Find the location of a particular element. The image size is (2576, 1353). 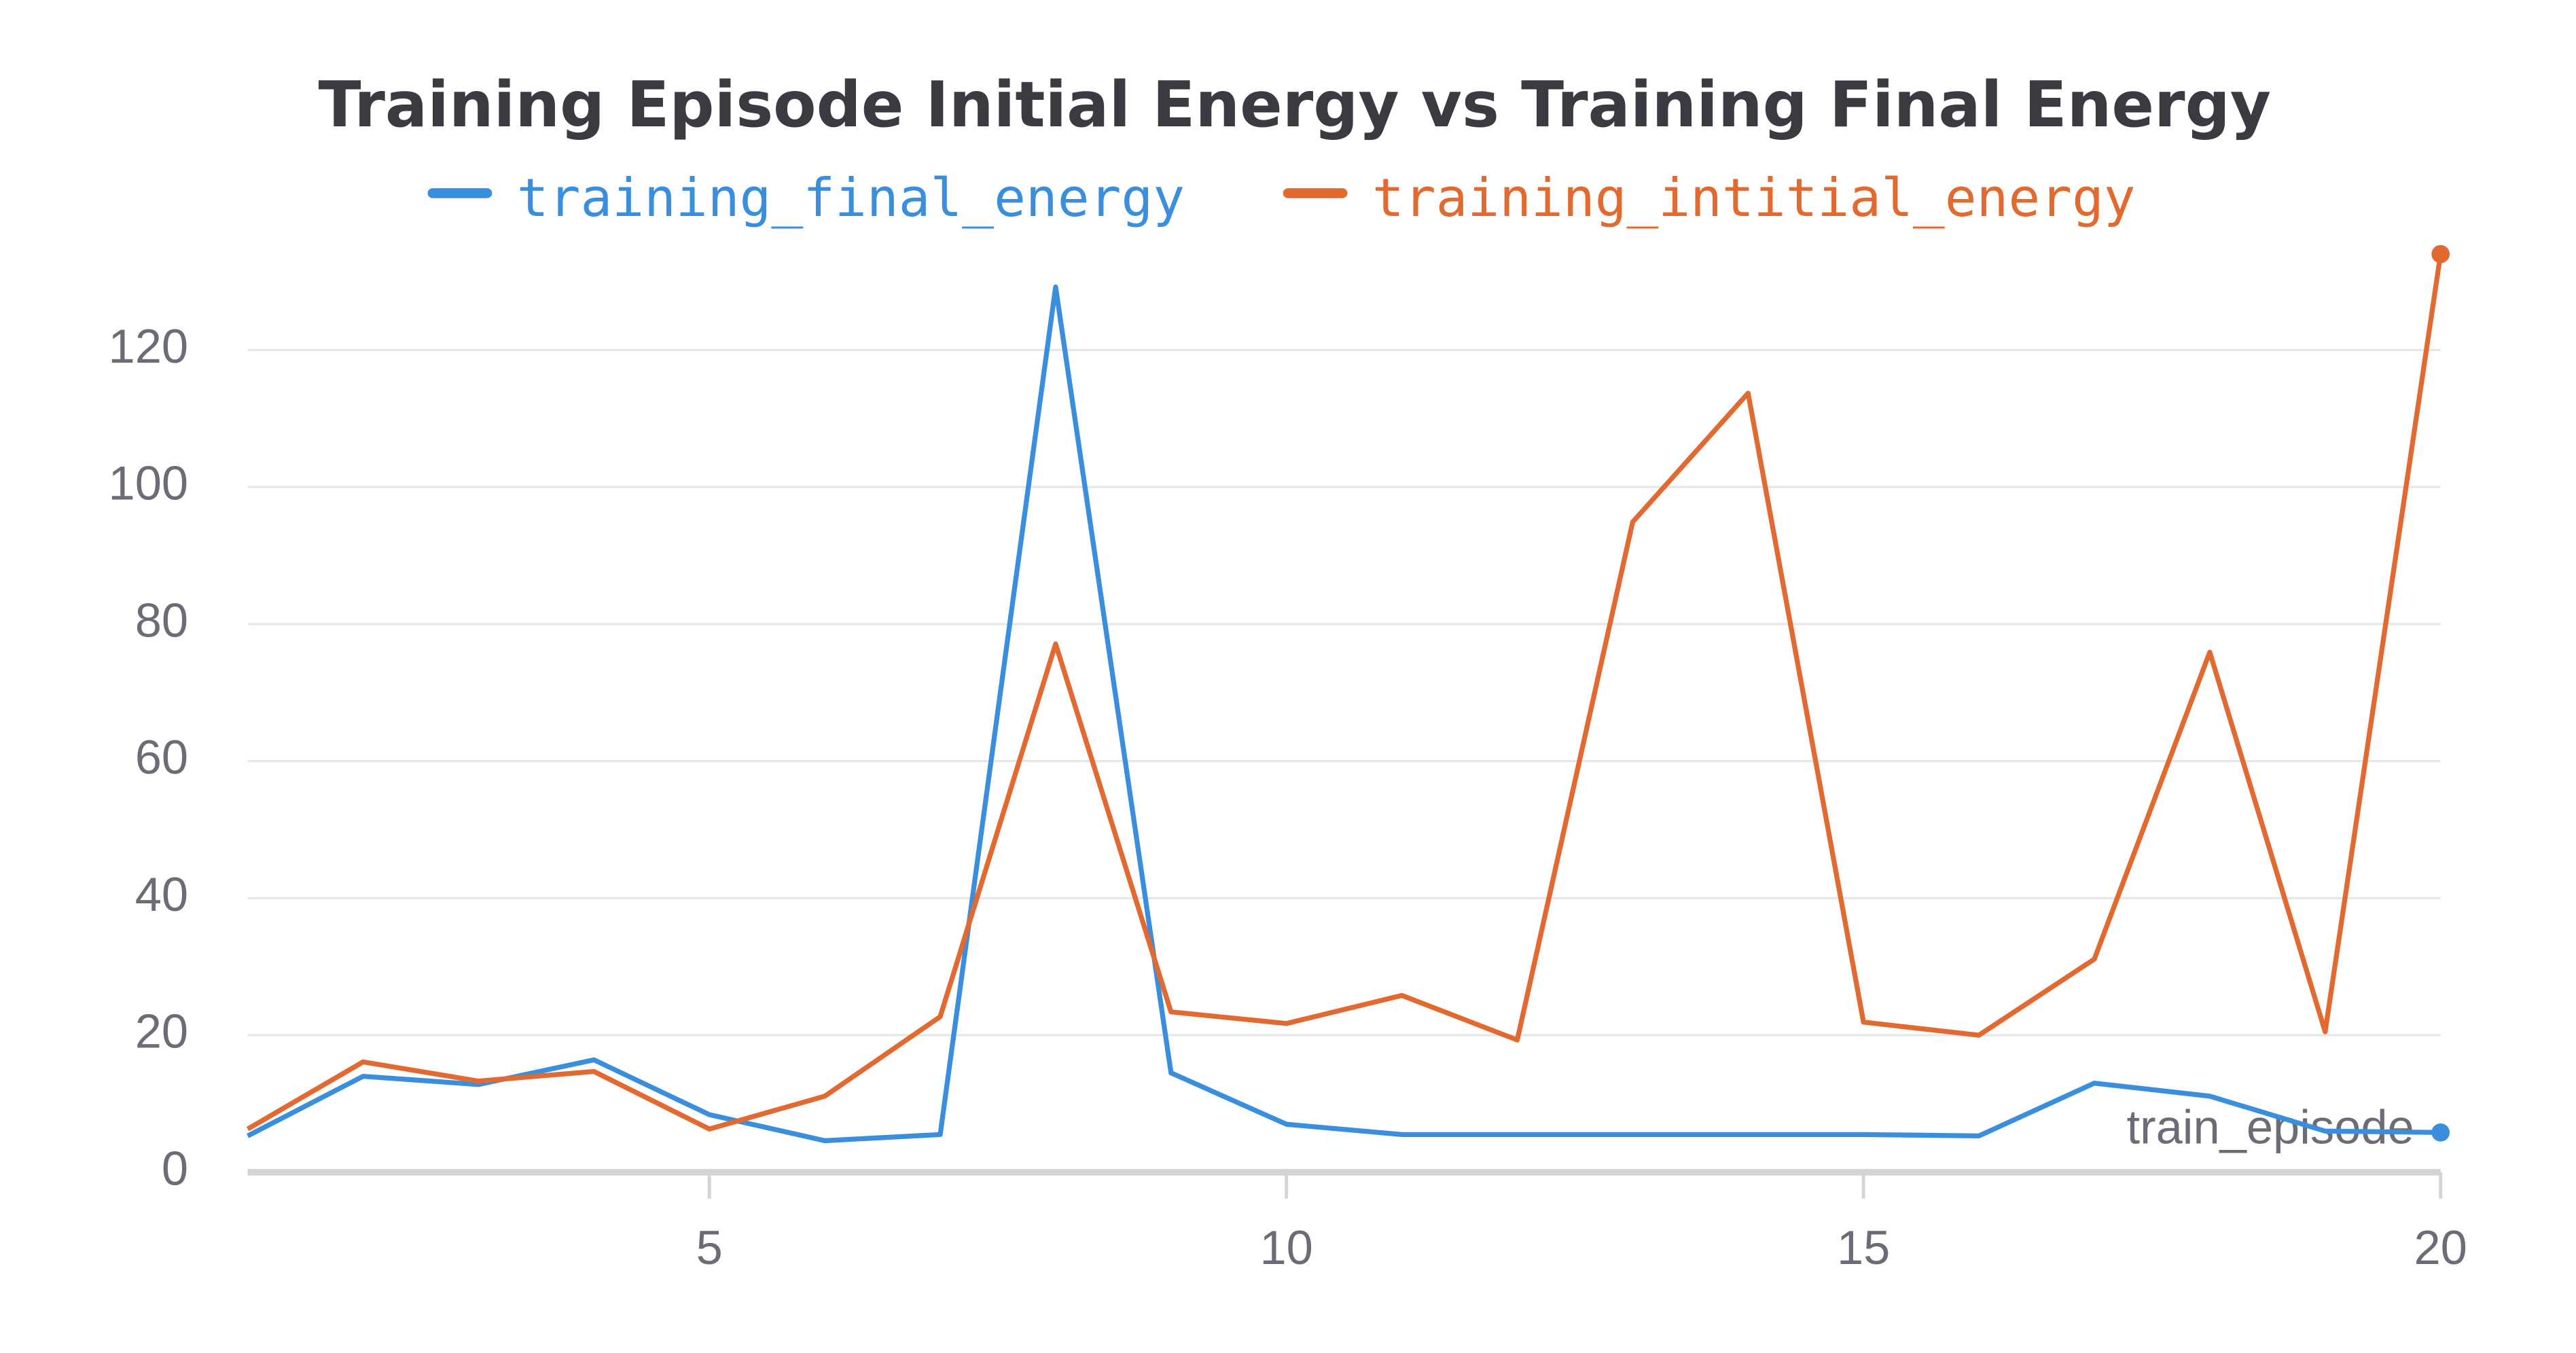

legend-label: training_final_energy is located at coordinates (851, 198).